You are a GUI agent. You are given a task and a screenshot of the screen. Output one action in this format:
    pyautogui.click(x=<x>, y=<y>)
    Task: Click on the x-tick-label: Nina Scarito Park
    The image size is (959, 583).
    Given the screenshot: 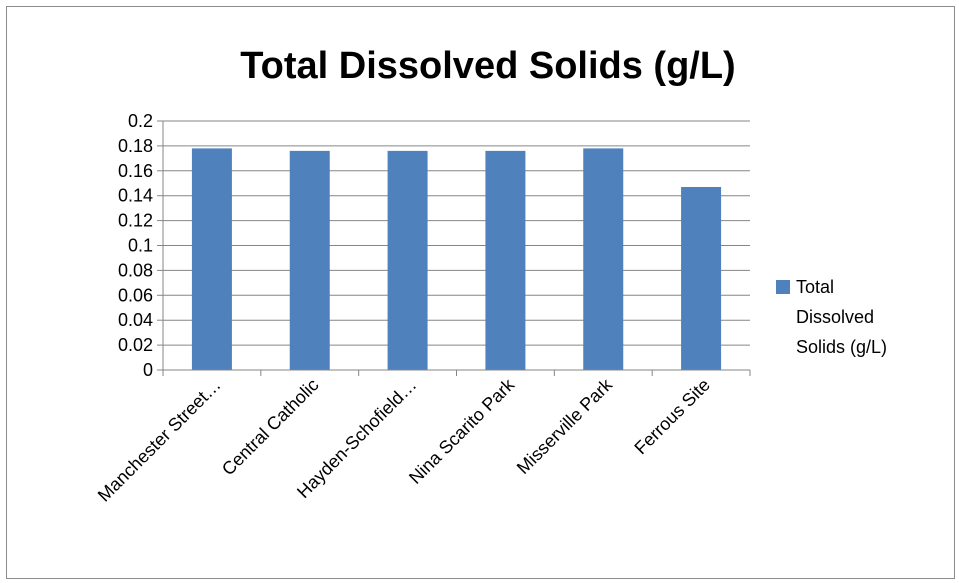 What is the action you would take?
    pyautogui.click(x=462, y=431)
    